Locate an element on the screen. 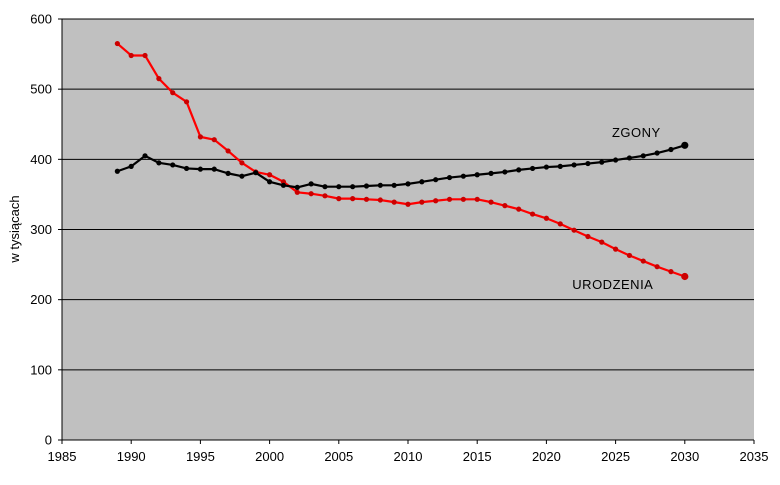 This screenshot has height=485, width=780. point-urodzenia-2000 is located at coordinates (270, 175).